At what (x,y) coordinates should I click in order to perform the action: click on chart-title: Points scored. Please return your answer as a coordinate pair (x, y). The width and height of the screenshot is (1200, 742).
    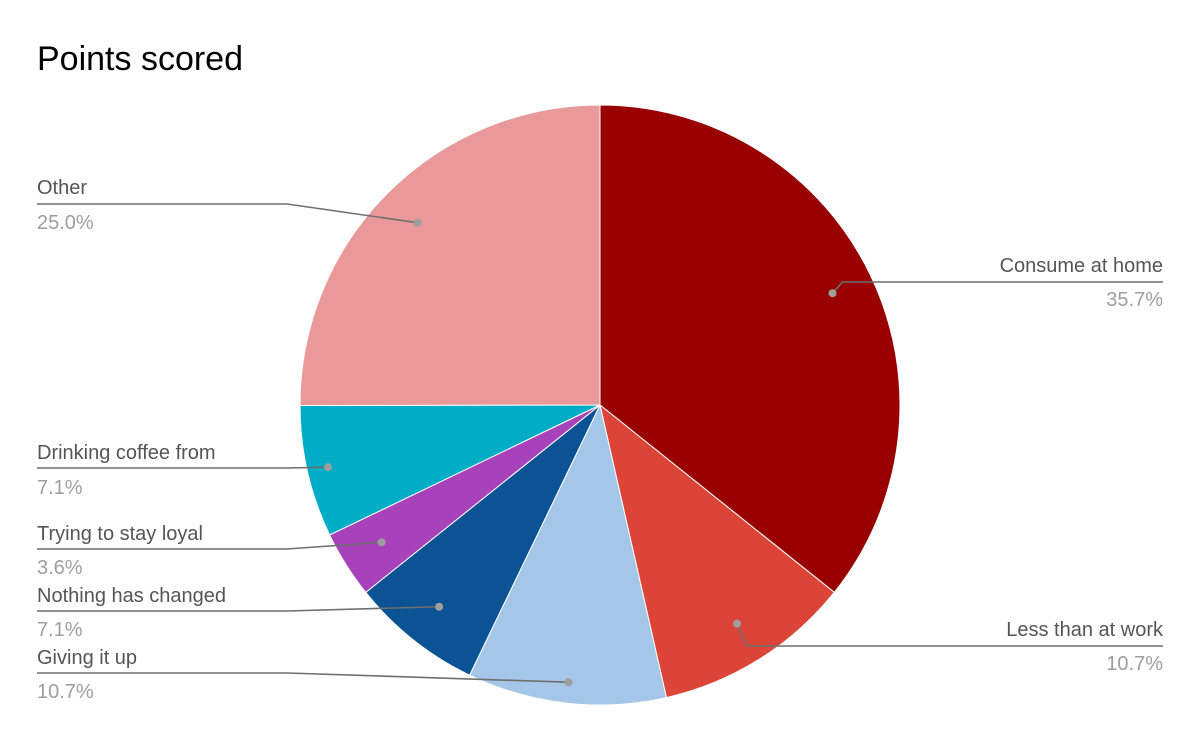
    Looking at the image, I should click on (140, 59).